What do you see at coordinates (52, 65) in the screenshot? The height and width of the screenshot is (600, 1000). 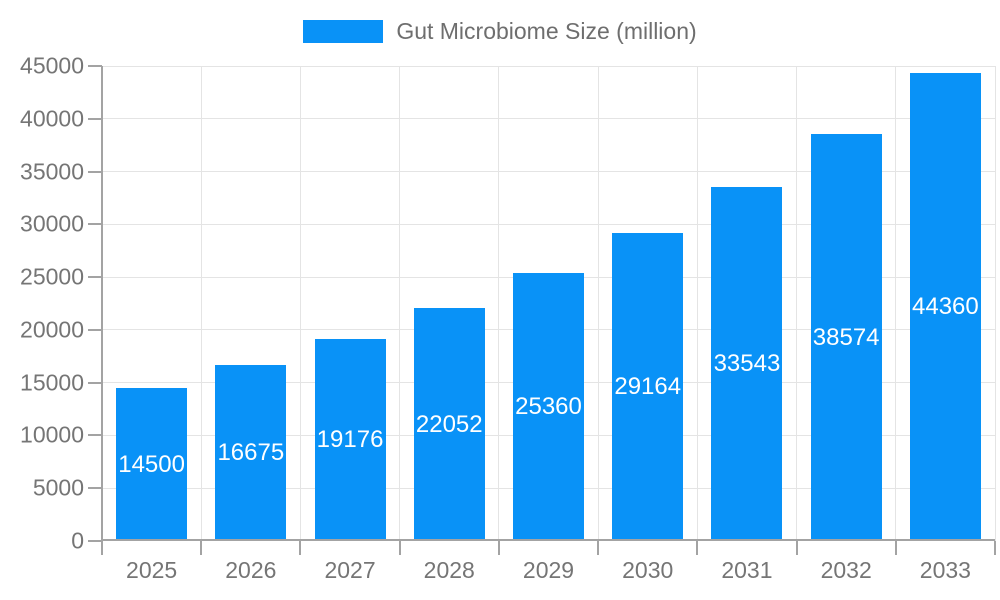 I see `y-axis-tick-label: 45000` at bounding box center [52, 65].